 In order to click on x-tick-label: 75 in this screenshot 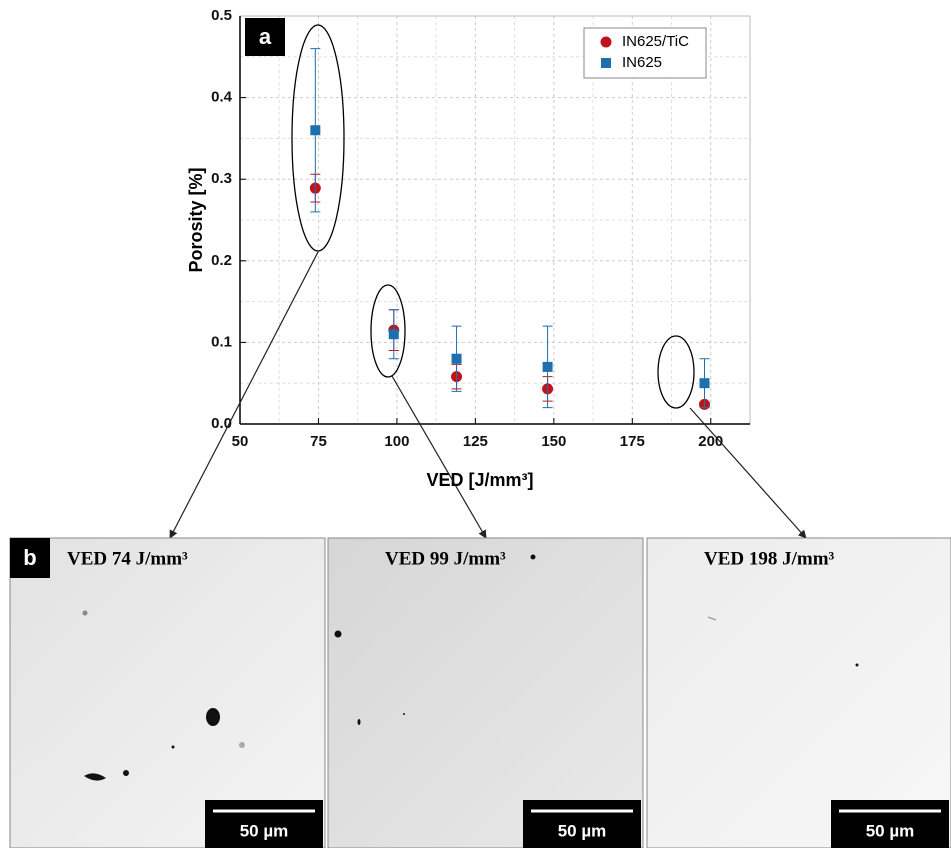, I will do `click(318, 441)`.